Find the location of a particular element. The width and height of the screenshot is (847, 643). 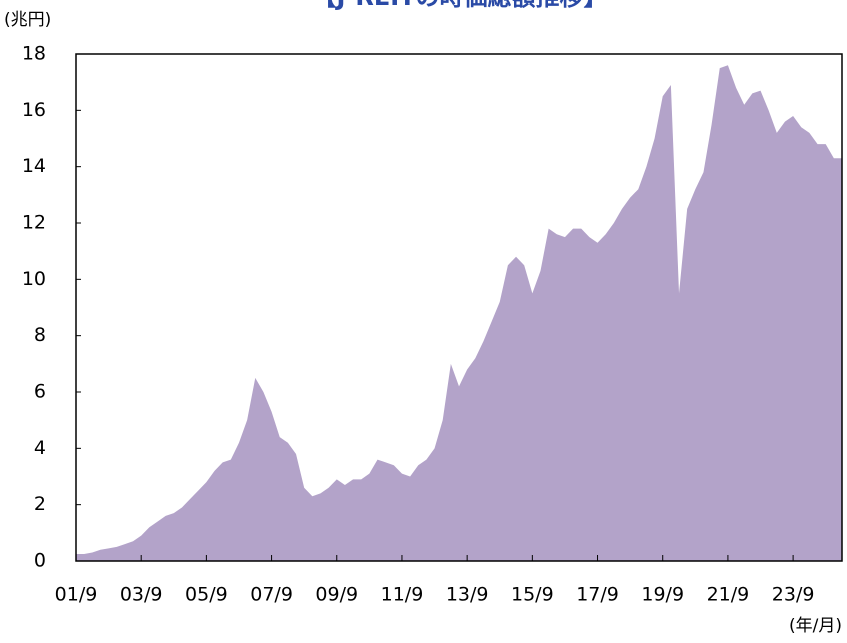

x-tick-label: 23/9 is located at coordinates (793, 595).